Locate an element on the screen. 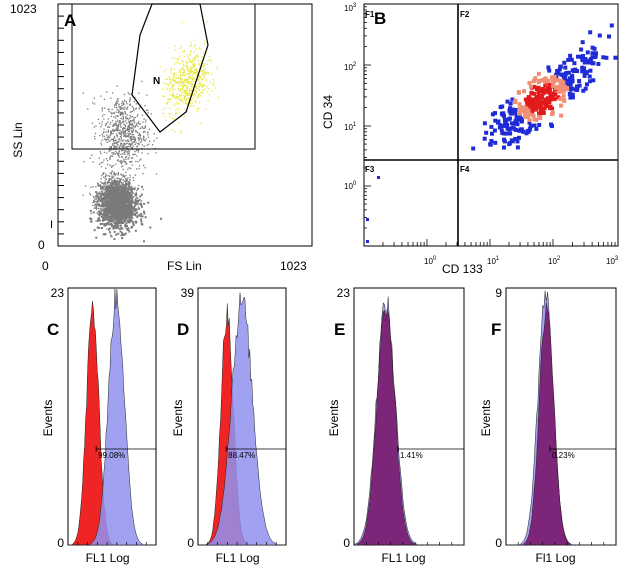  panel-c-letter: C is located at coordinates (53, 329).